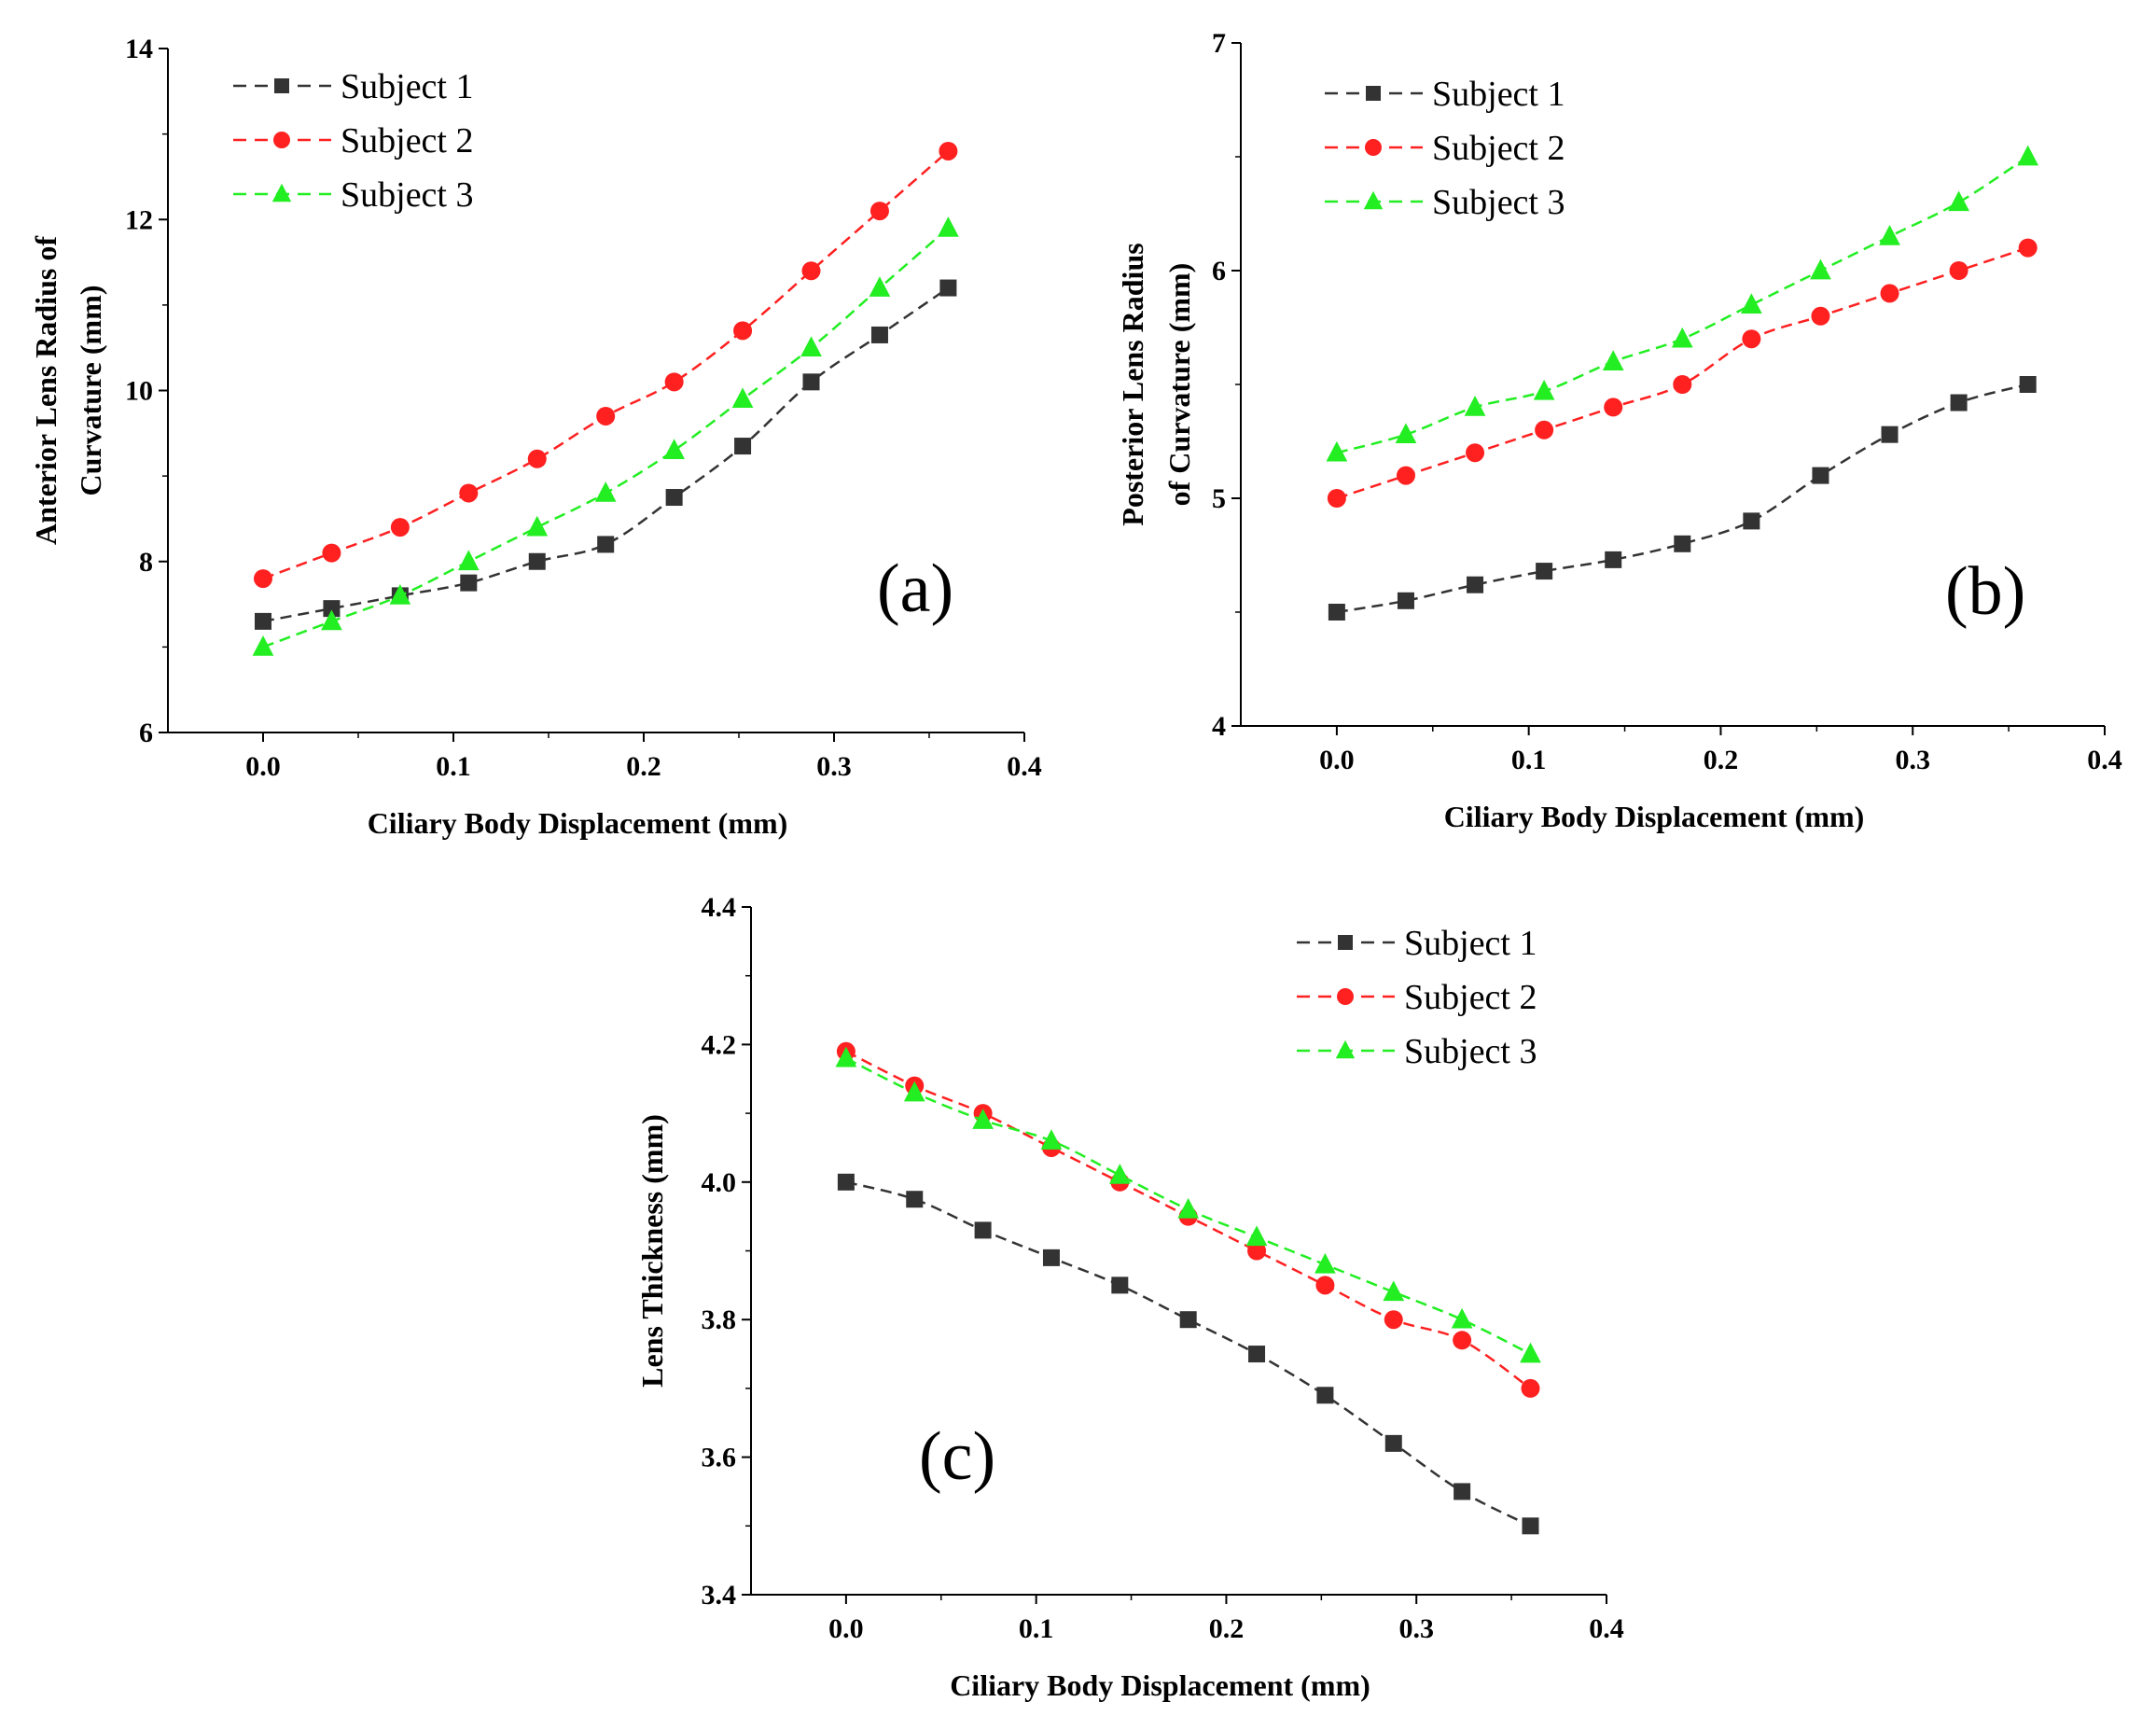 This screenshot has width=2156, height=1730. What do you see at coordinates (139, 220) in the screenshot?
I see `y-tick-label: 12` at bounding box center [139, 220].